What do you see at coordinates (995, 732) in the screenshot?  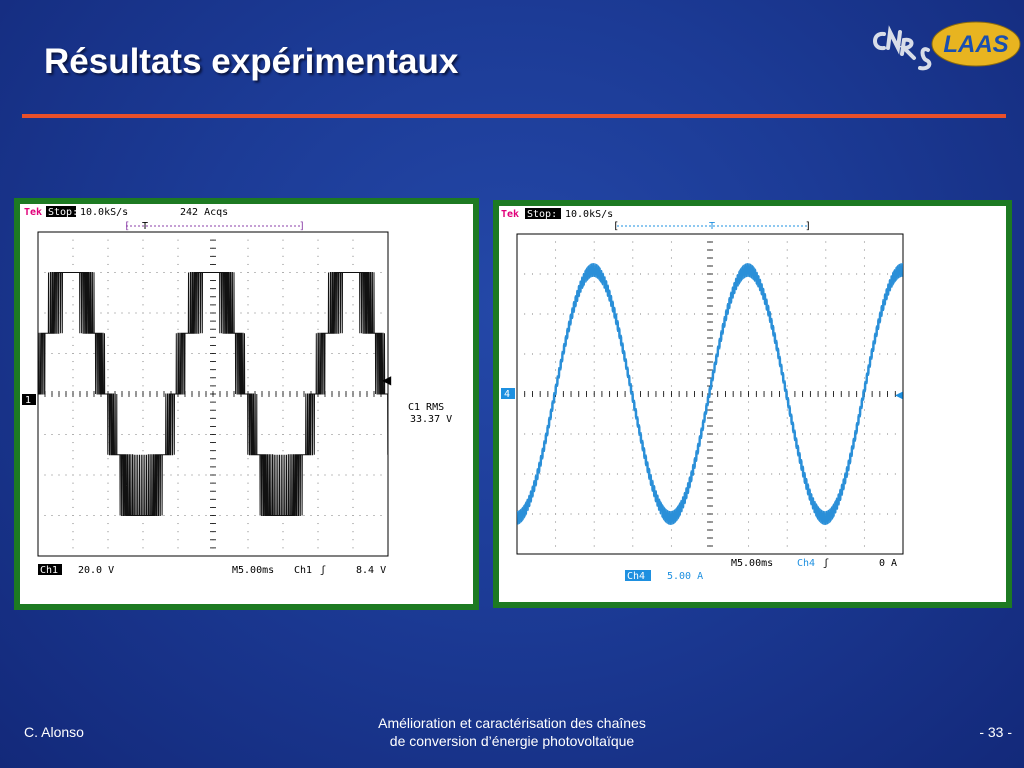 I see `page-number: - 33 -` at bounding box center [995, 732].